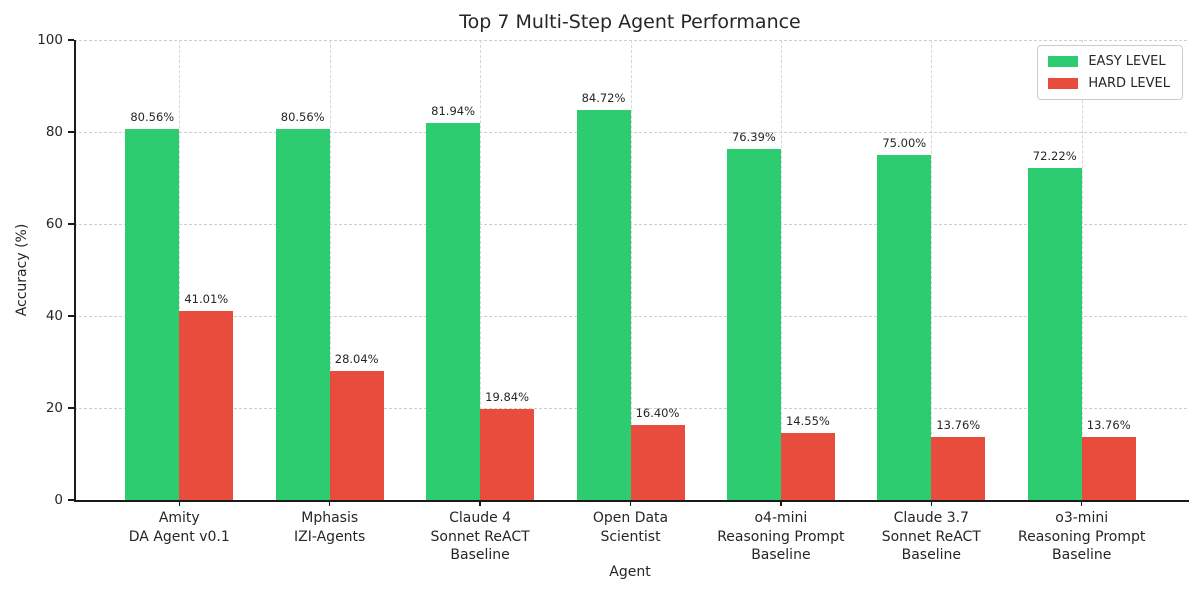 The width and height of the screenshot is (1200, 600). What do you see at coordinates (931, 536) in the screenshot?
I see `x-tick-label: Claude 3.7 Sonnet ReACT Baseline` at bounding box center [931, 536].